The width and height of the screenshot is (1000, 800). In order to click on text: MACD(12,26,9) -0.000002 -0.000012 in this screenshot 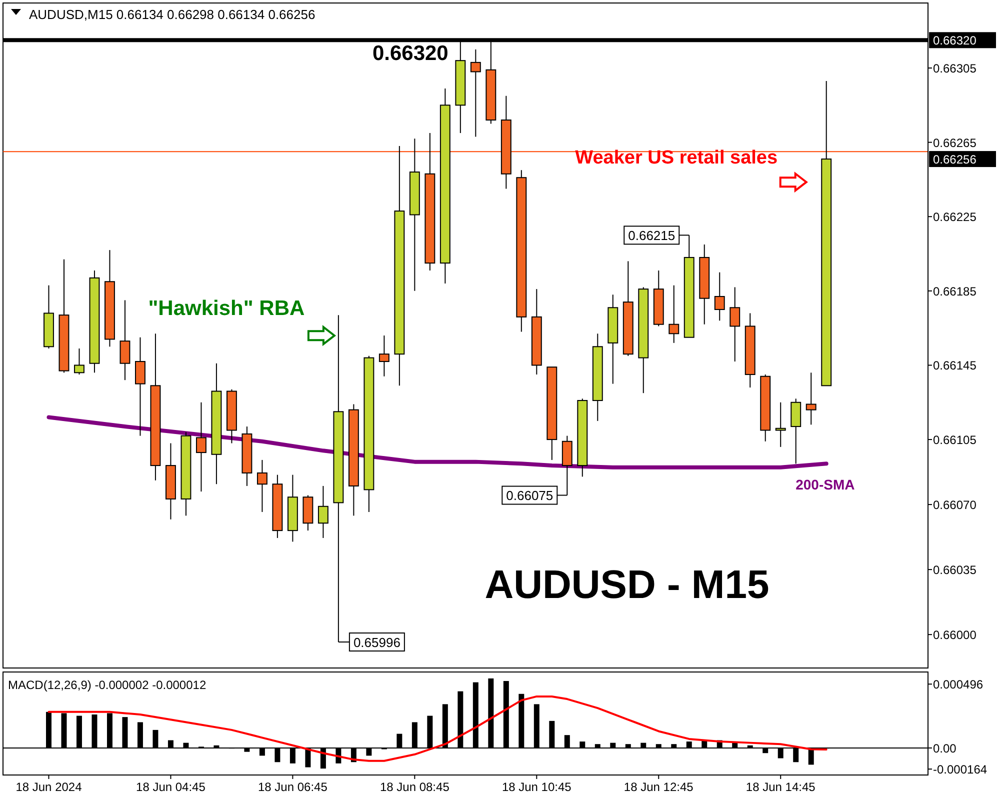, I will do `click(107, 685)`.